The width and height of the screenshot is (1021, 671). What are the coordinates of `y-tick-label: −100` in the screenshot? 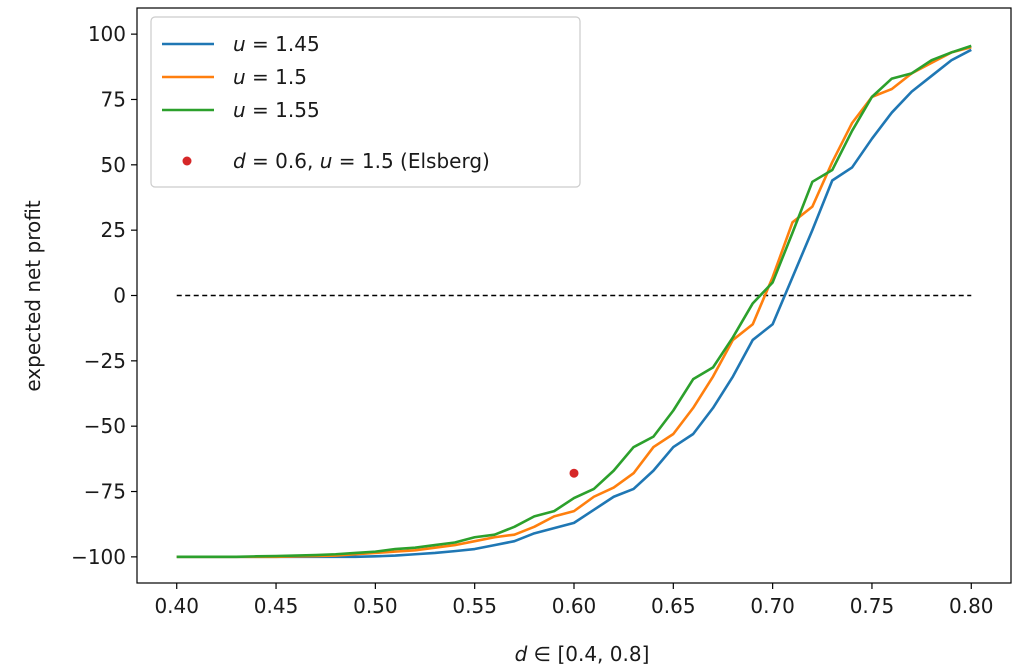 It's located at (98, 557).